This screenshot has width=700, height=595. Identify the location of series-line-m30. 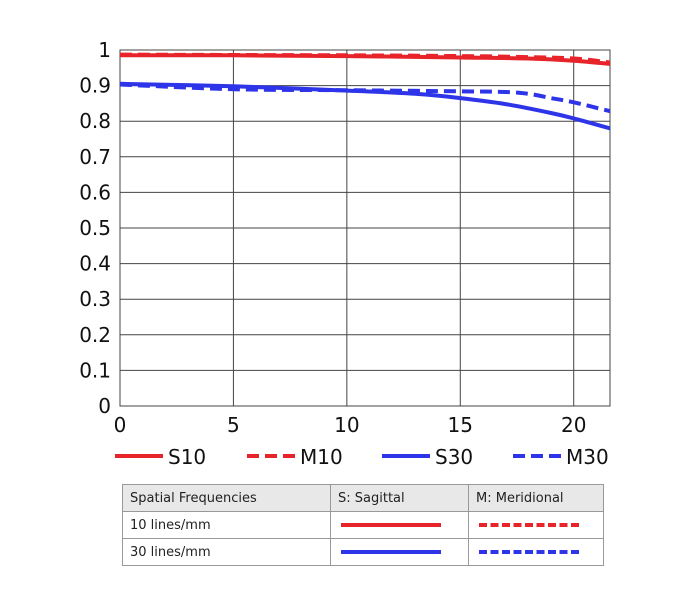
(365, 98).